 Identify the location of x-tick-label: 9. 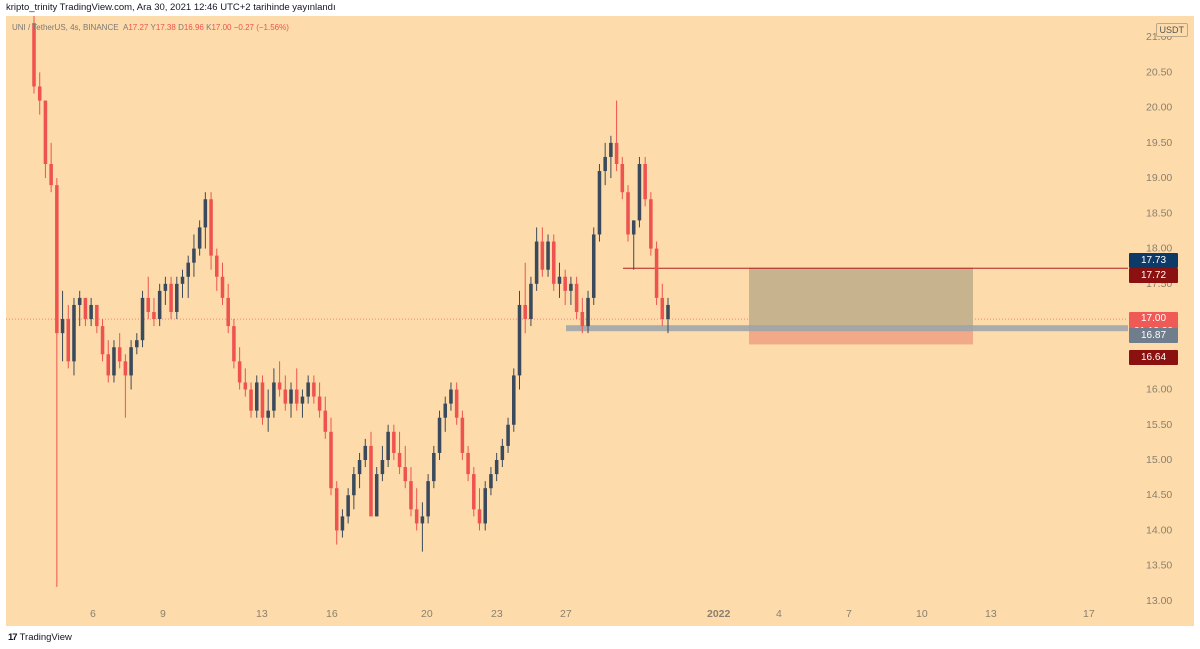
(163, 614).